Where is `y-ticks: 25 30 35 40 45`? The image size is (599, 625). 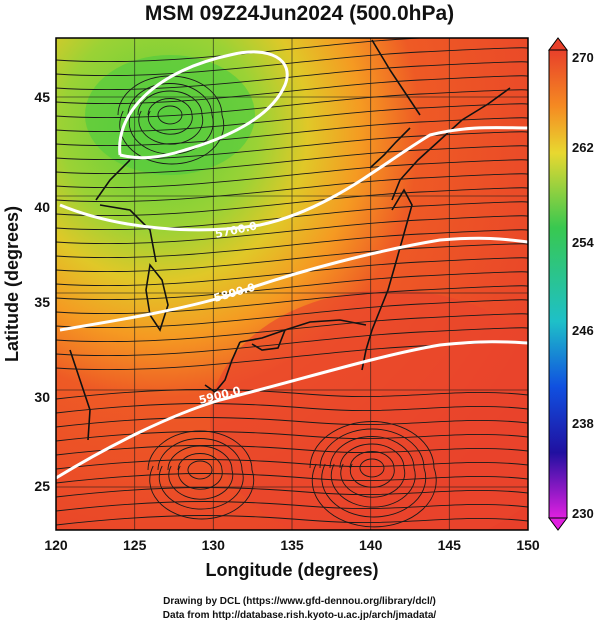
y-ticks: 25 30 35 40 45 is located at coordinates (42, 291).